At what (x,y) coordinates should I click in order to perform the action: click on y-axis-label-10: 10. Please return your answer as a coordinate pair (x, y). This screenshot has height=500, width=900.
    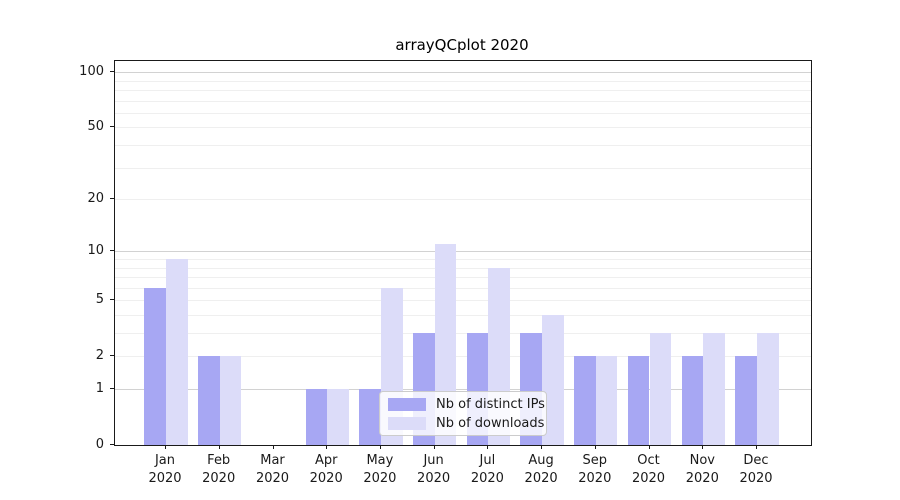
    Looking at the image, I should click on (95, 250).